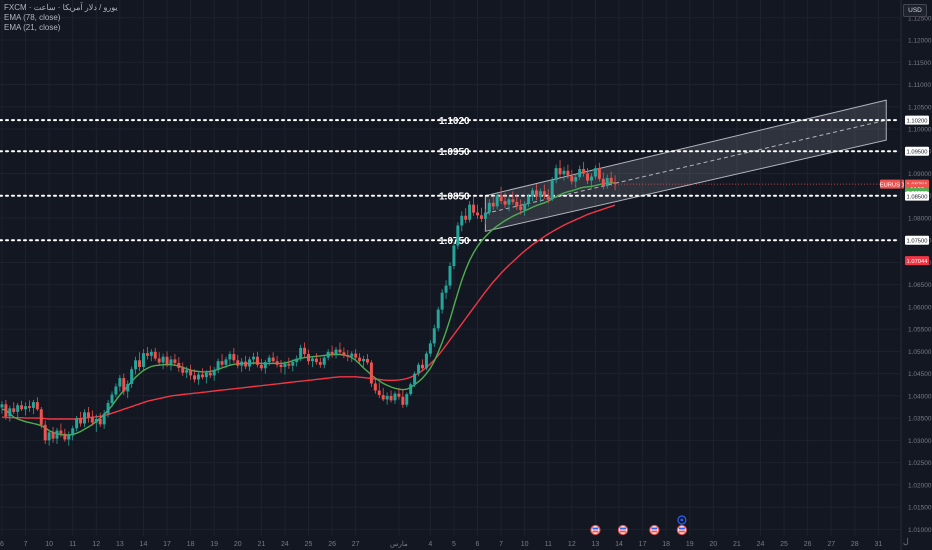  I want to click on level-label: 1.0950, so click(454, 152).